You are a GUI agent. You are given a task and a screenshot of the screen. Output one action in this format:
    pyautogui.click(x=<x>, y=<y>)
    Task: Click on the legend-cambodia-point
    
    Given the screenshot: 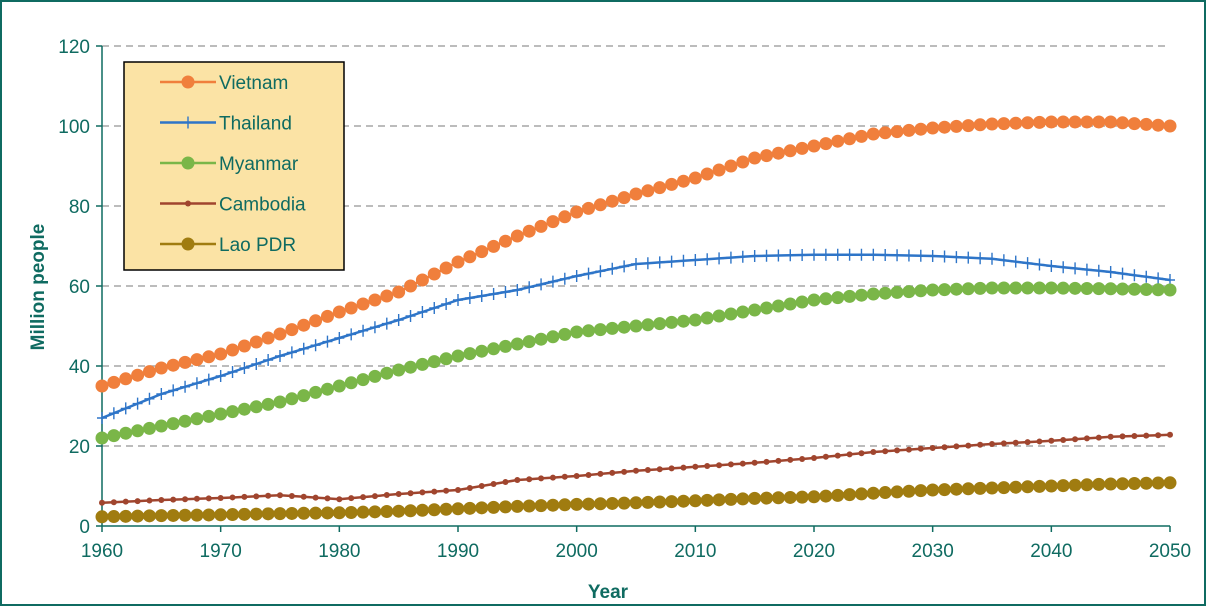 What is the action you would take?
    pyautogui.click(x=188, y=203)
    